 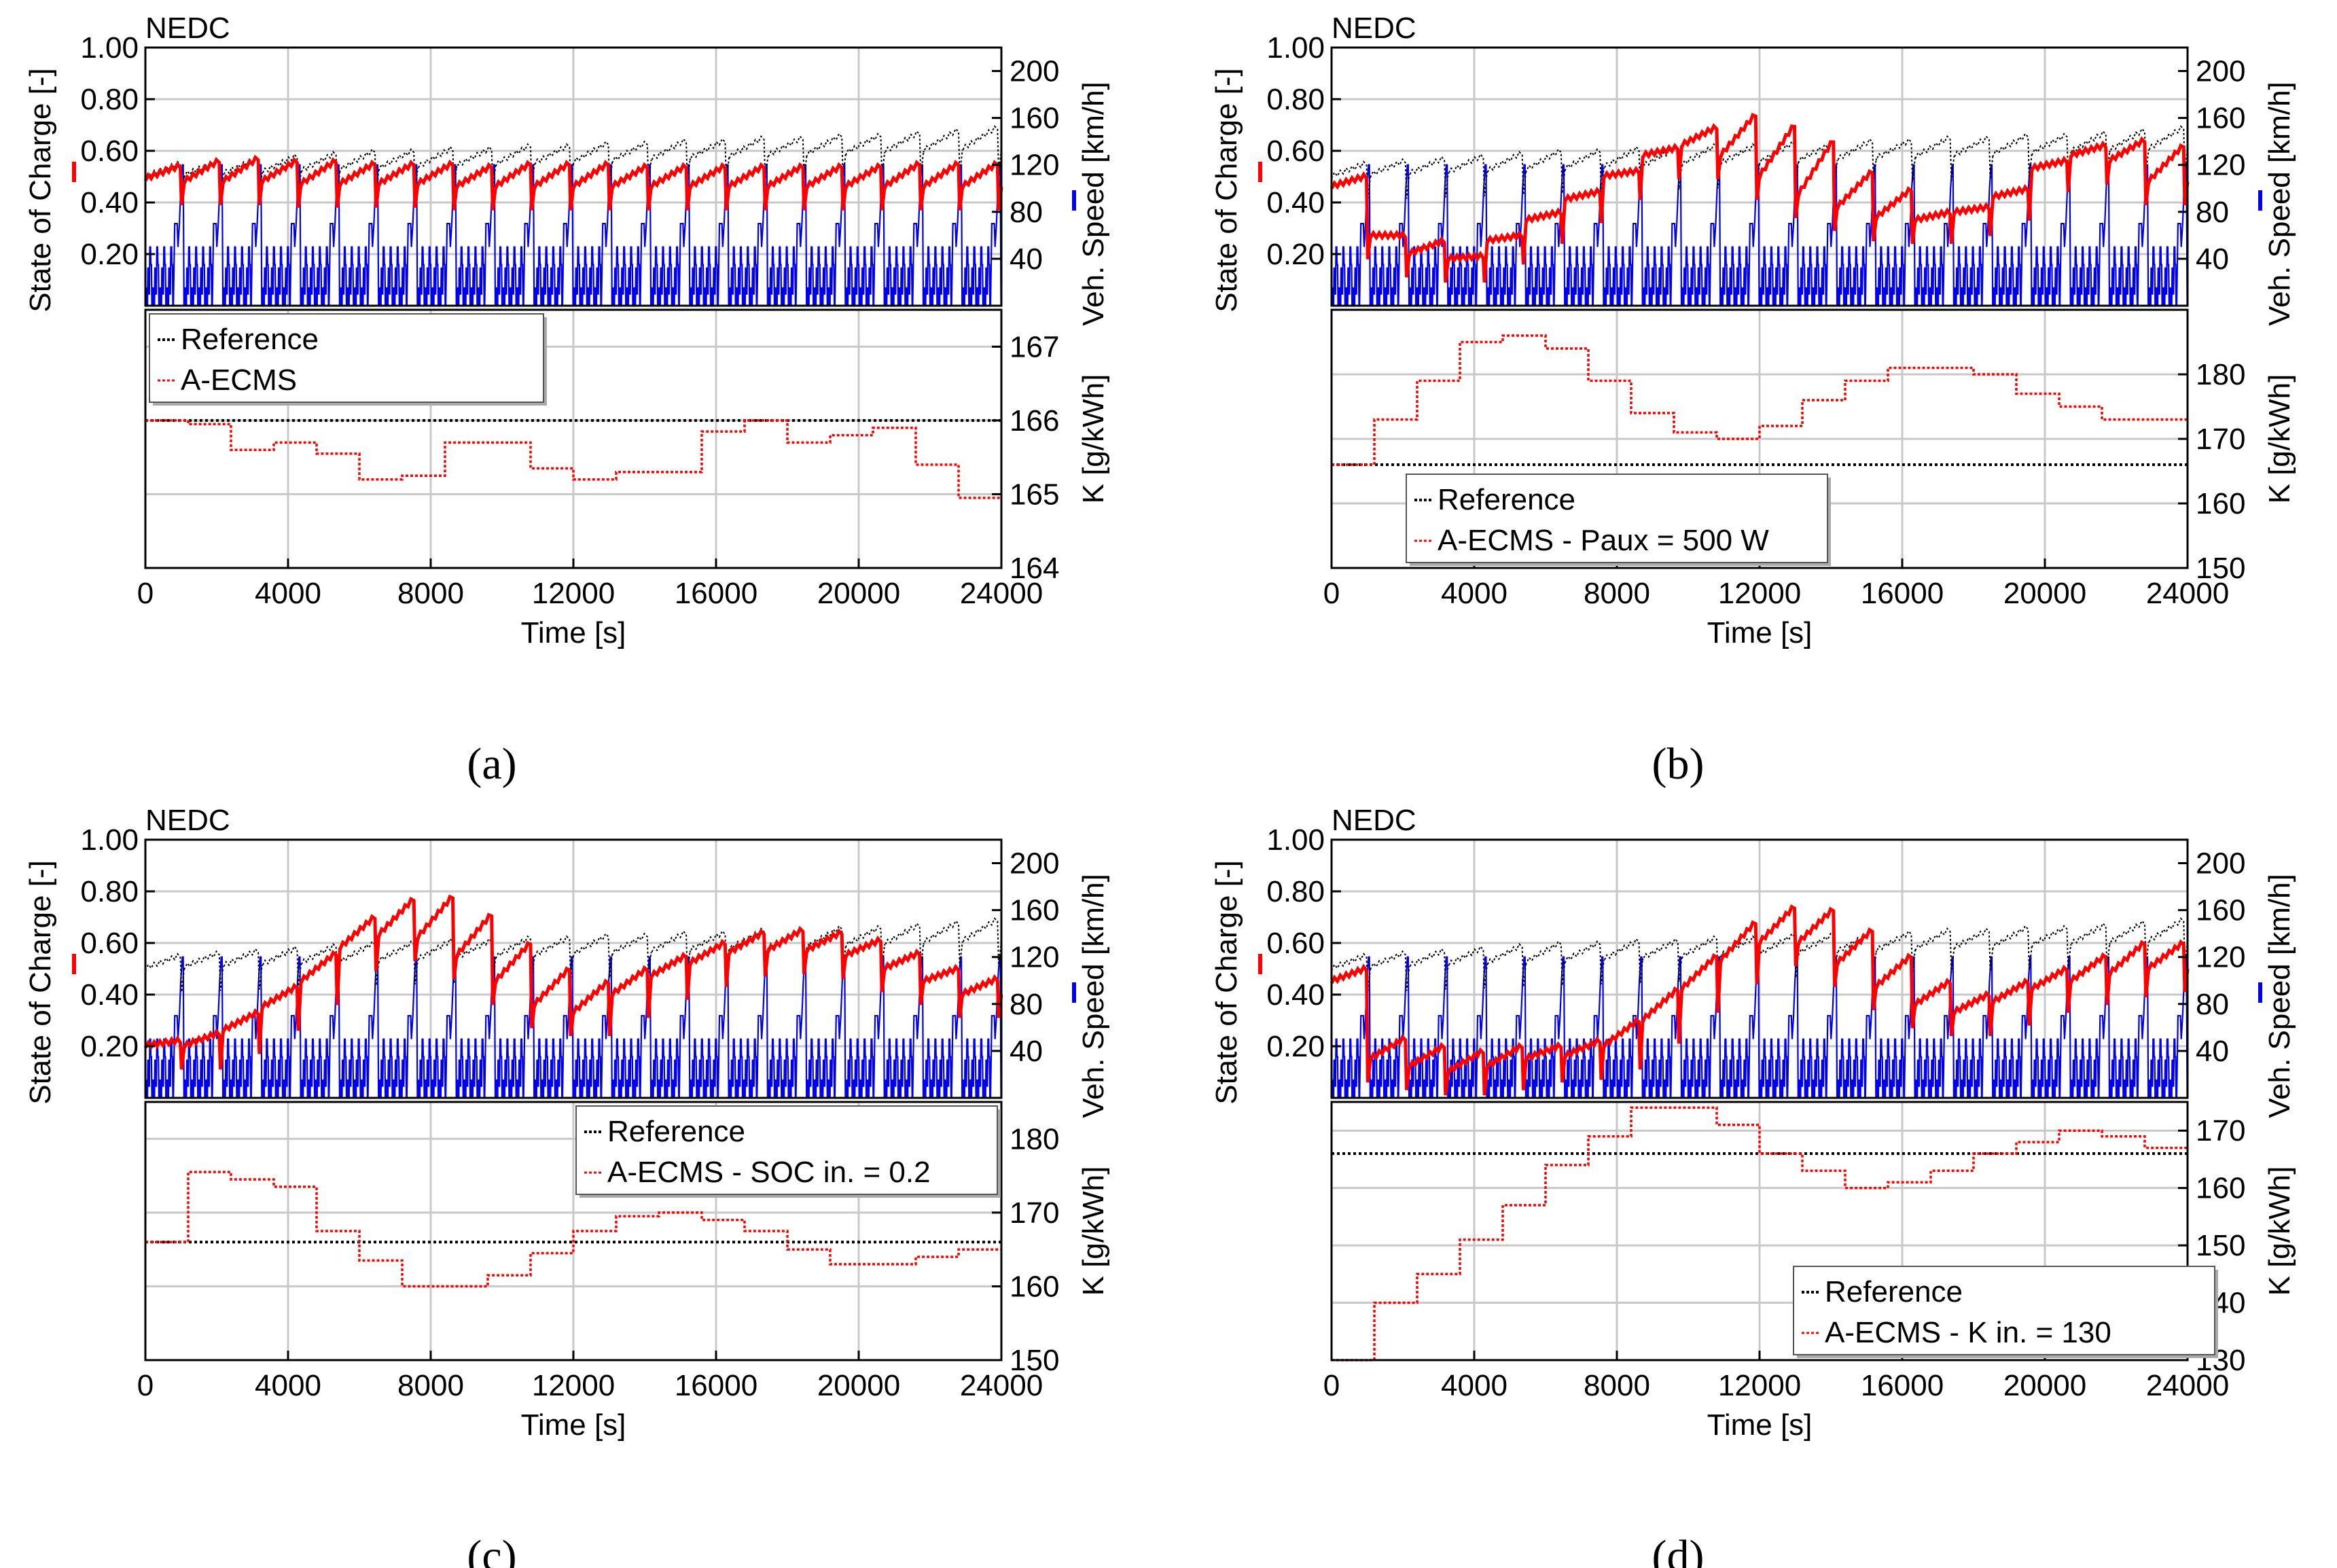 I want to click on legend: Reference A-ECMS - SOC in. = 0.2, so click(x=788, y=1151).